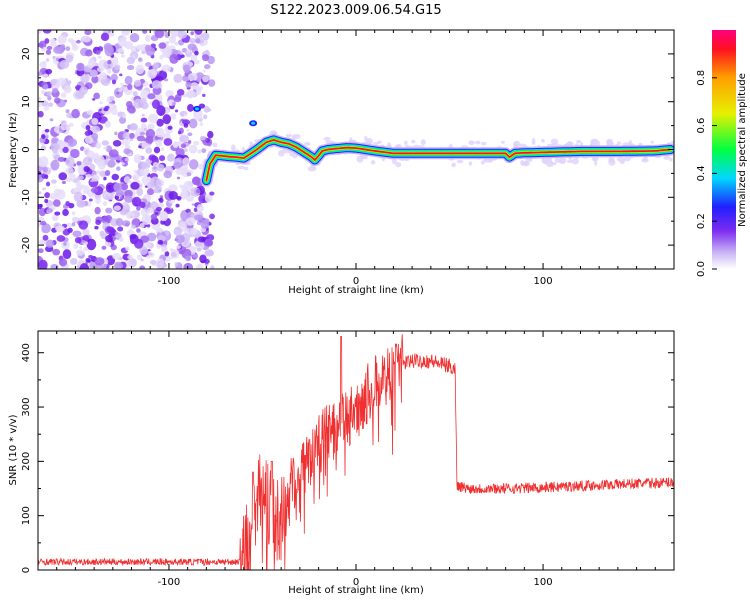  What do you see at coordinates (169, 281) in the screenshot?
I see `spectrogram-xtick-label: -100` at bounding box center [169, 281].